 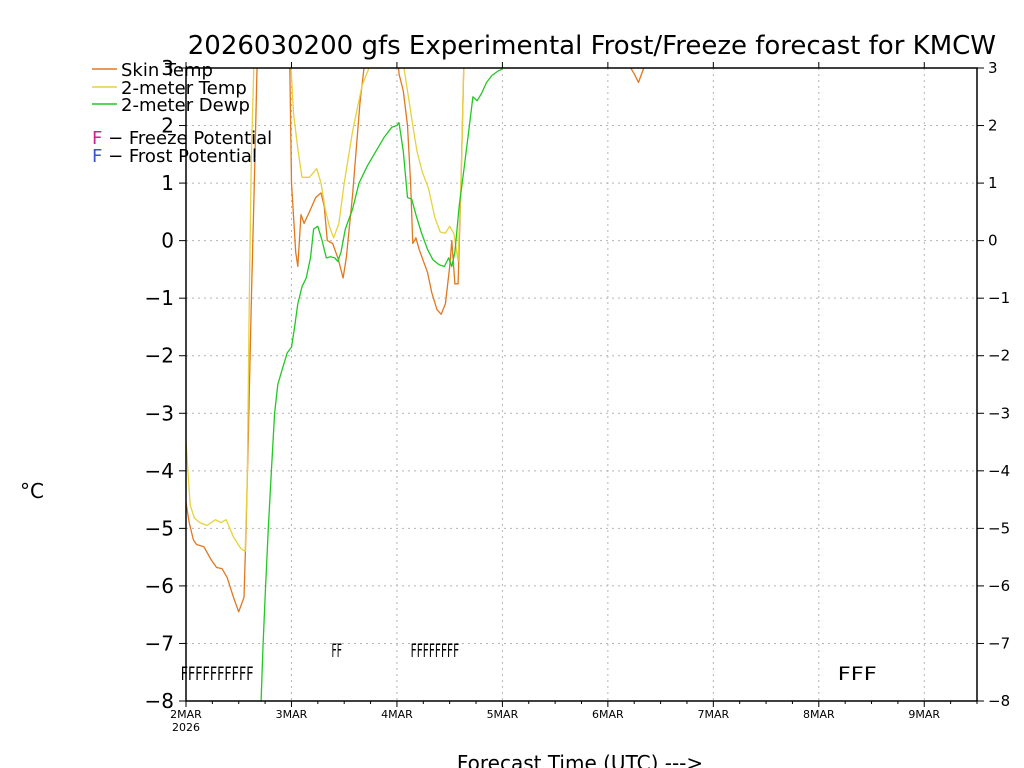 I want to click on y-tick-label-right: 2, so click(x=993, y=126).